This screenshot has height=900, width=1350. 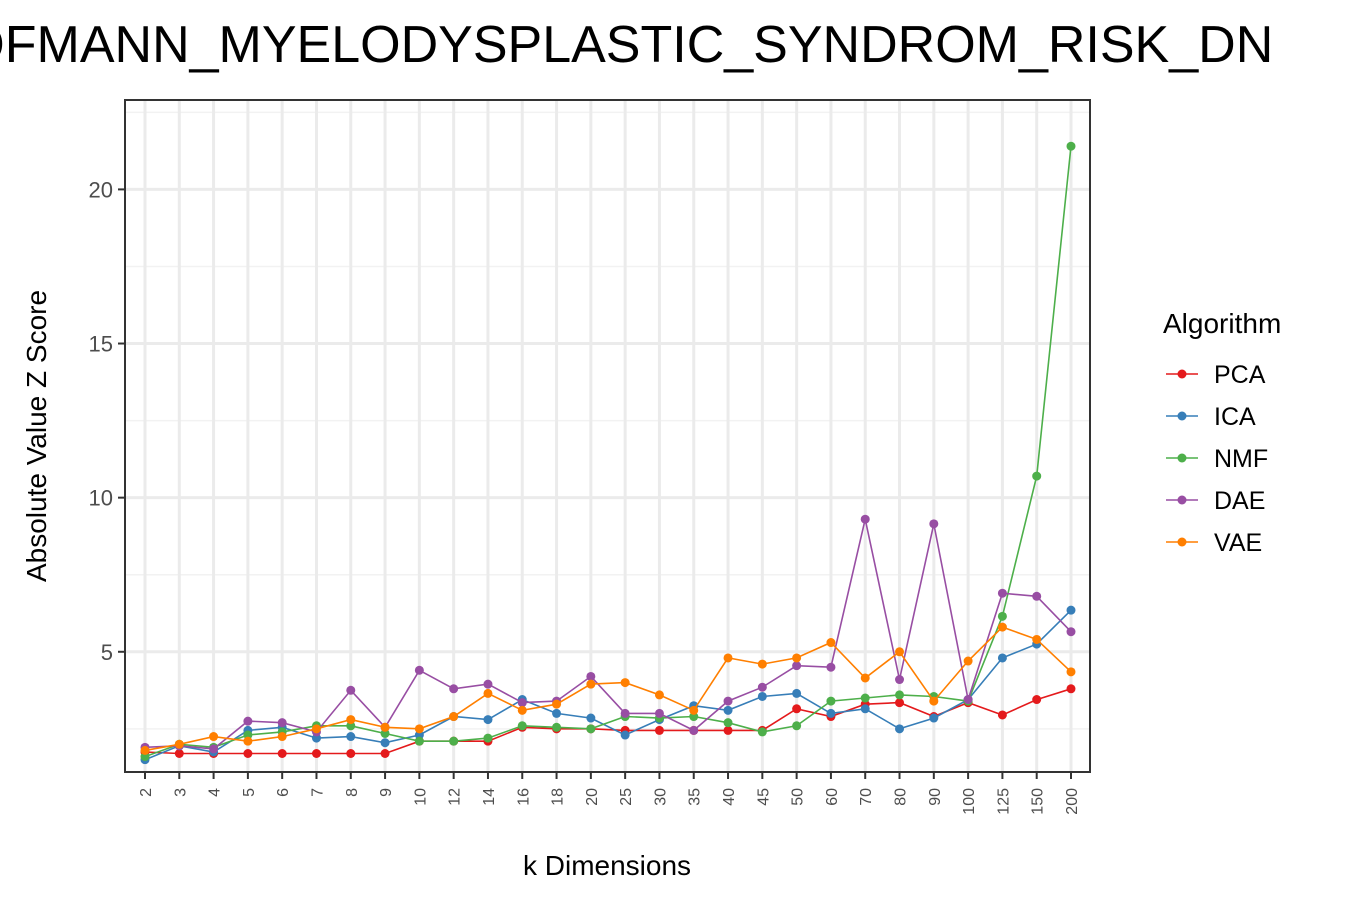 I want to click on y-tick-label: 20, so click(x=101, y=189).